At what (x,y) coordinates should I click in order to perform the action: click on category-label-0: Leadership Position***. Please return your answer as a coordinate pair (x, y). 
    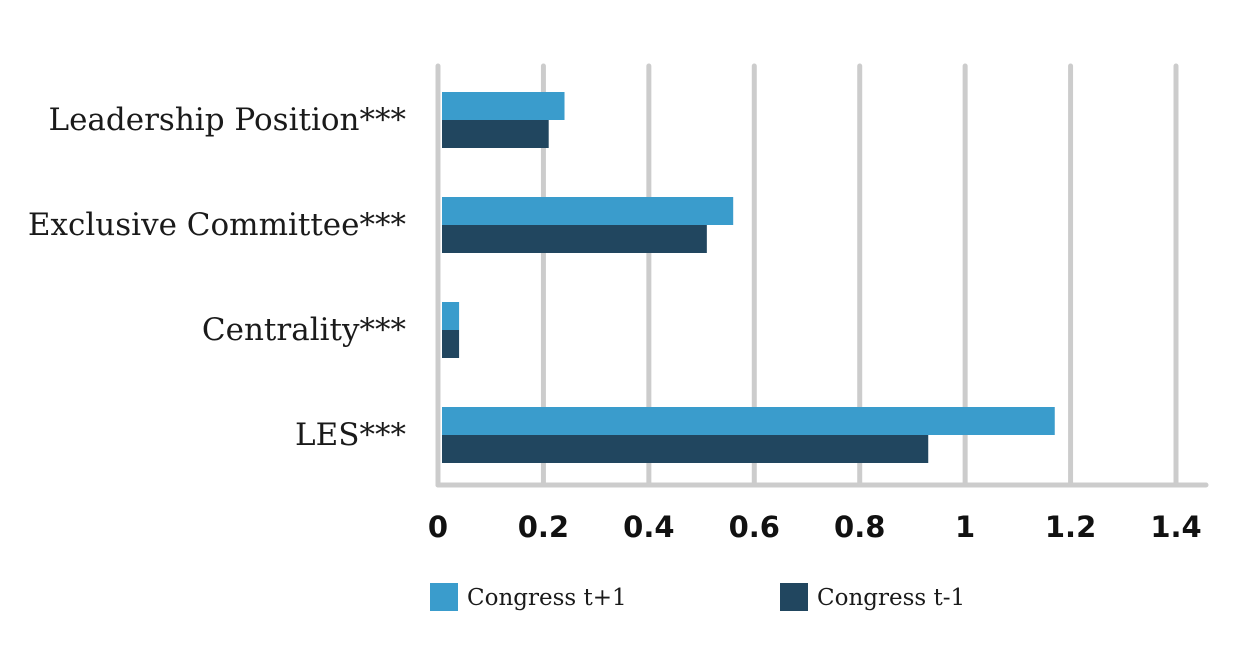
    Looking at the image, I should click on (228, 120).